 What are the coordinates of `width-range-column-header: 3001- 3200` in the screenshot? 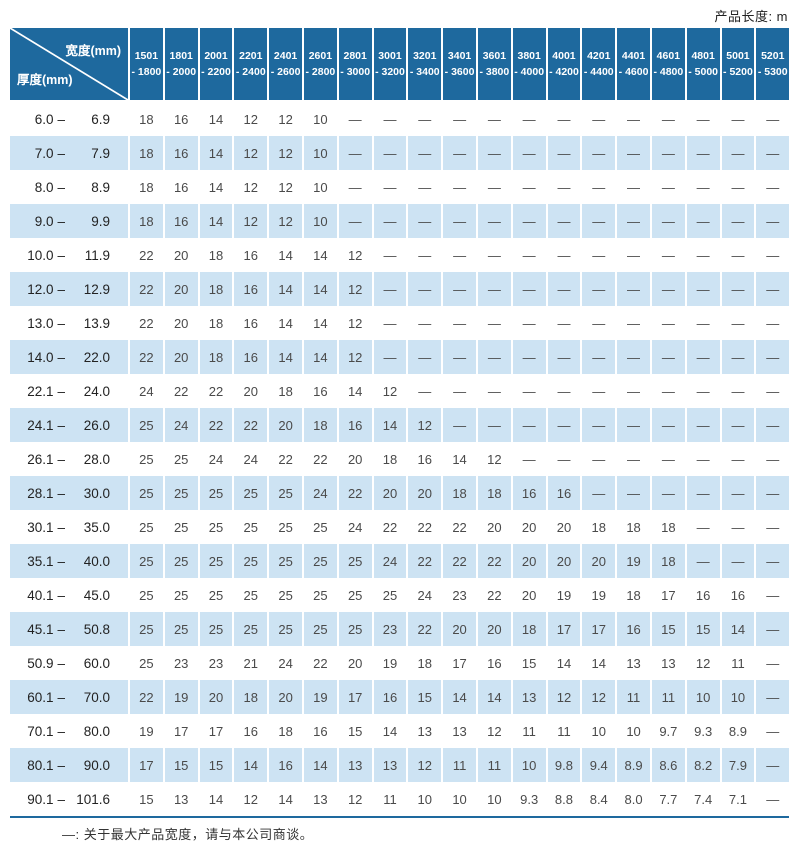 It's located at (389, 64).